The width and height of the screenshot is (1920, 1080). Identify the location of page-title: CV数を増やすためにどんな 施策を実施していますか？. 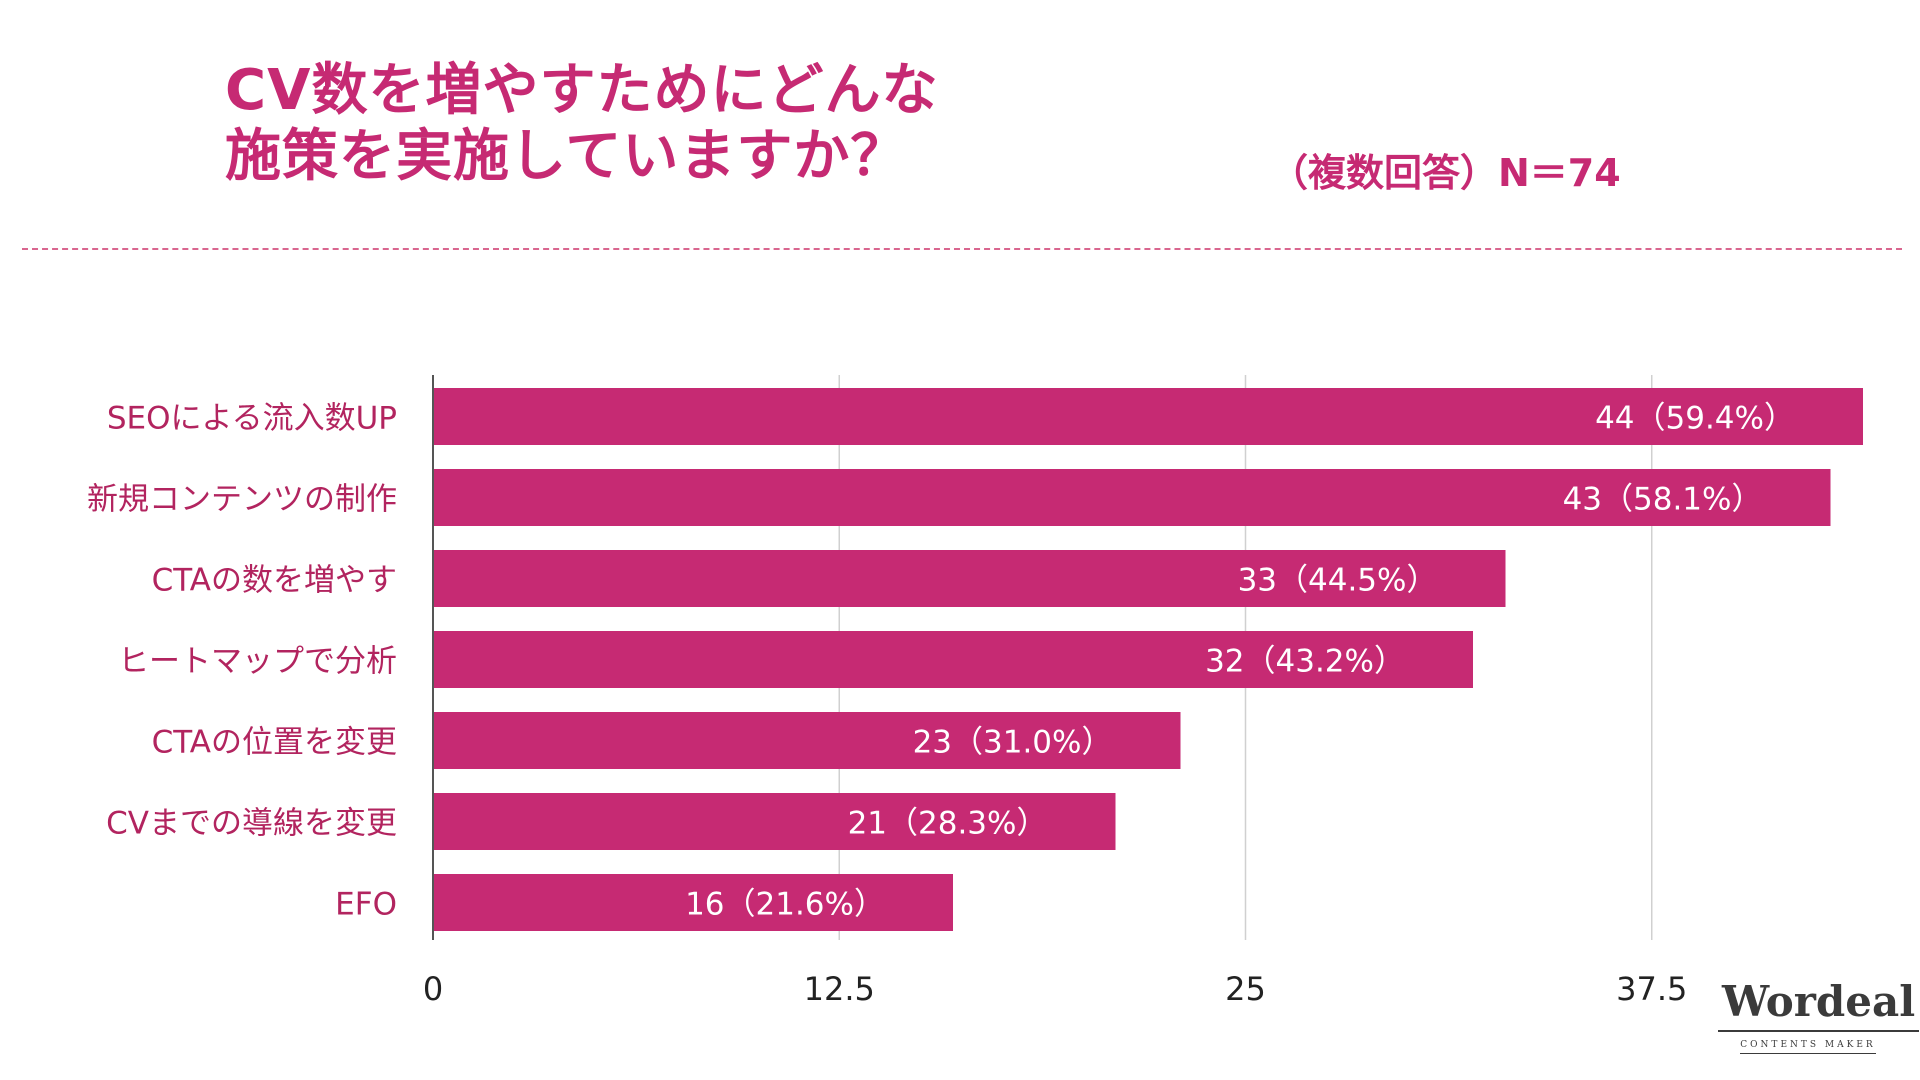
(581, 124).